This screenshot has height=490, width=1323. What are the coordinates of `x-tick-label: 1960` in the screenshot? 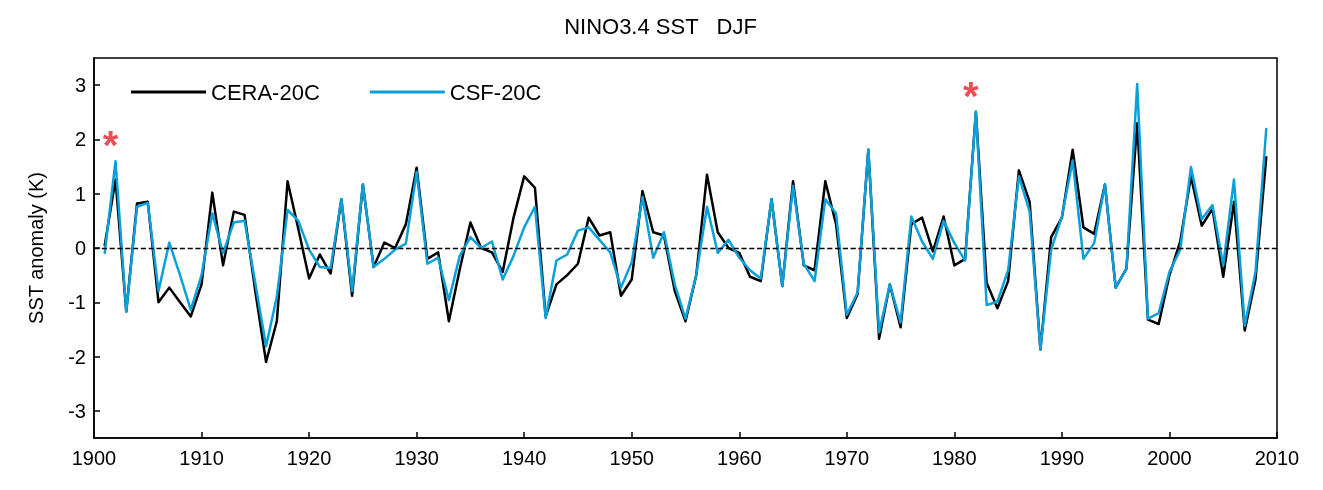 It's located at (739, 458).